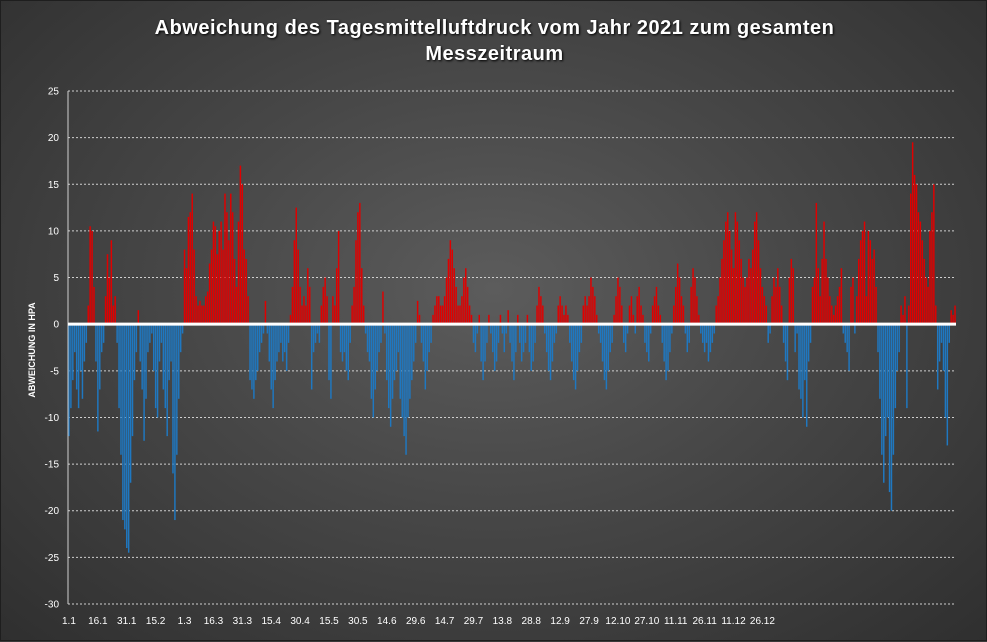 Image resolution: width=987 pixels, height=642 pixels. Describe the element at coordinates (127, 621) in the screenshot. I see `x-tick-label: 31.1` at that location.